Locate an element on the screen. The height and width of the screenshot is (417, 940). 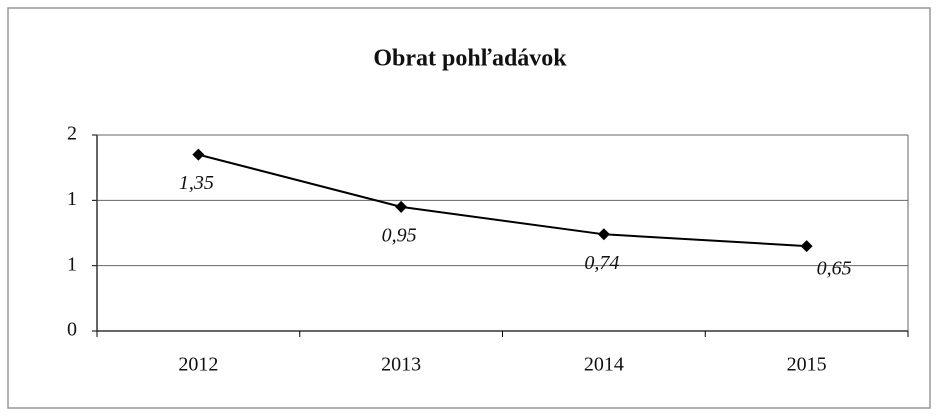
data-label: 0,95 is located at coordinates (399, 235).